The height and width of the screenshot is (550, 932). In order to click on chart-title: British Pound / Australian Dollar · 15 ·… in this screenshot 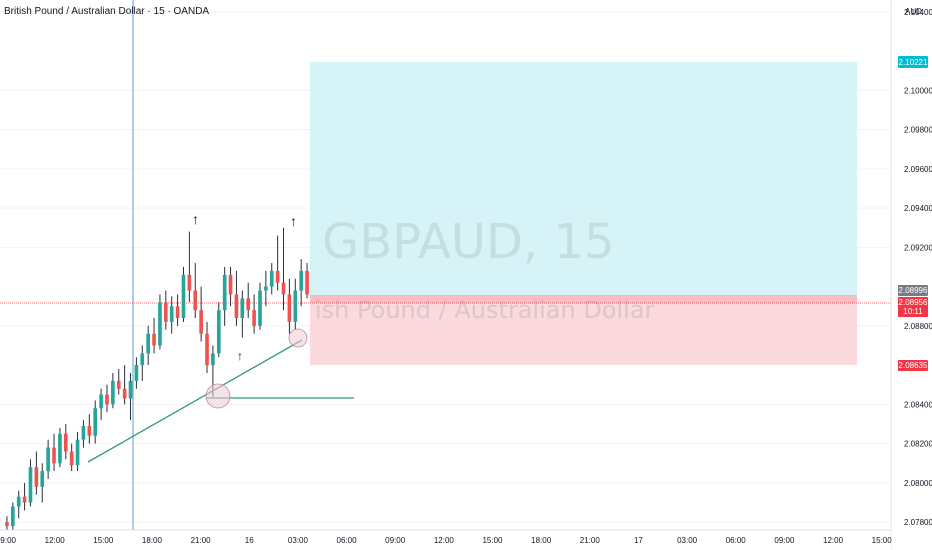, I will do `click(107, 11)`.